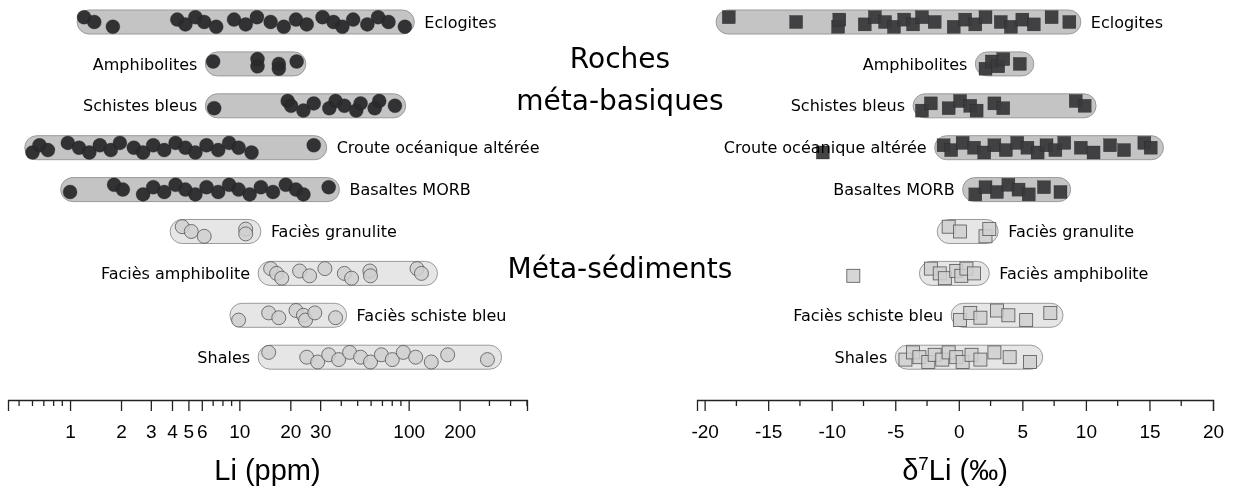 This screenshot has height=495, width=1241. I want to click on x-tick-label: 15, so click(1150, 432).